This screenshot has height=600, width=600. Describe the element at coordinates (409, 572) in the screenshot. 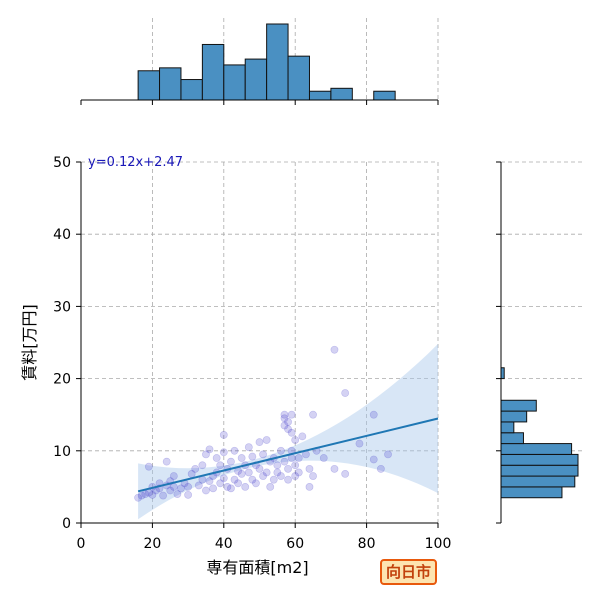

I see `city-badge: 向日市` at that location.